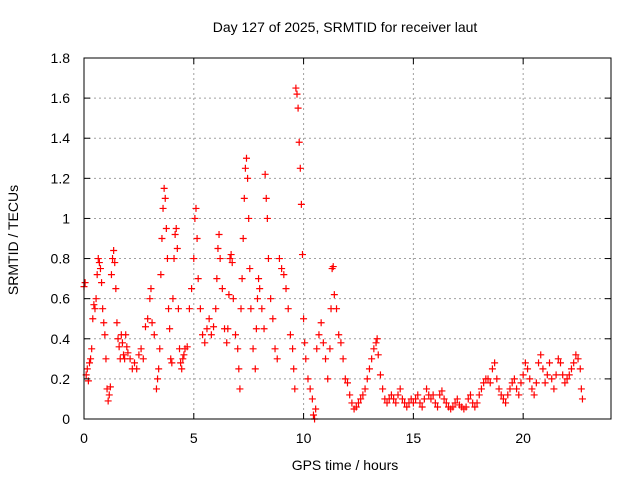 This screenshot has height=480, width=640. Describe the element at coordinates (61, 138) in the screenshot. I see `y-tick-label: 1.4` at that location.